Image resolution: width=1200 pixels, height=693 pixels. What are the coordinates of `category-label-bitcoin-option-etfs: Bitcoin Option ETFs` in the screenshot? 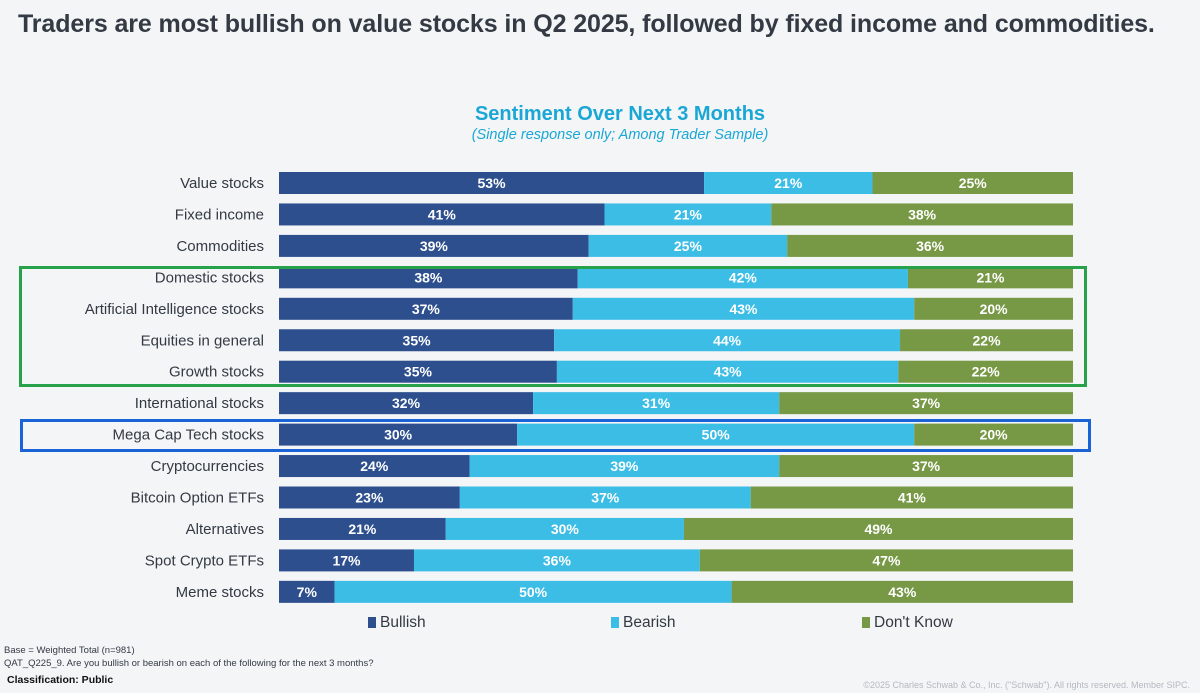 It's located at (197, 498).